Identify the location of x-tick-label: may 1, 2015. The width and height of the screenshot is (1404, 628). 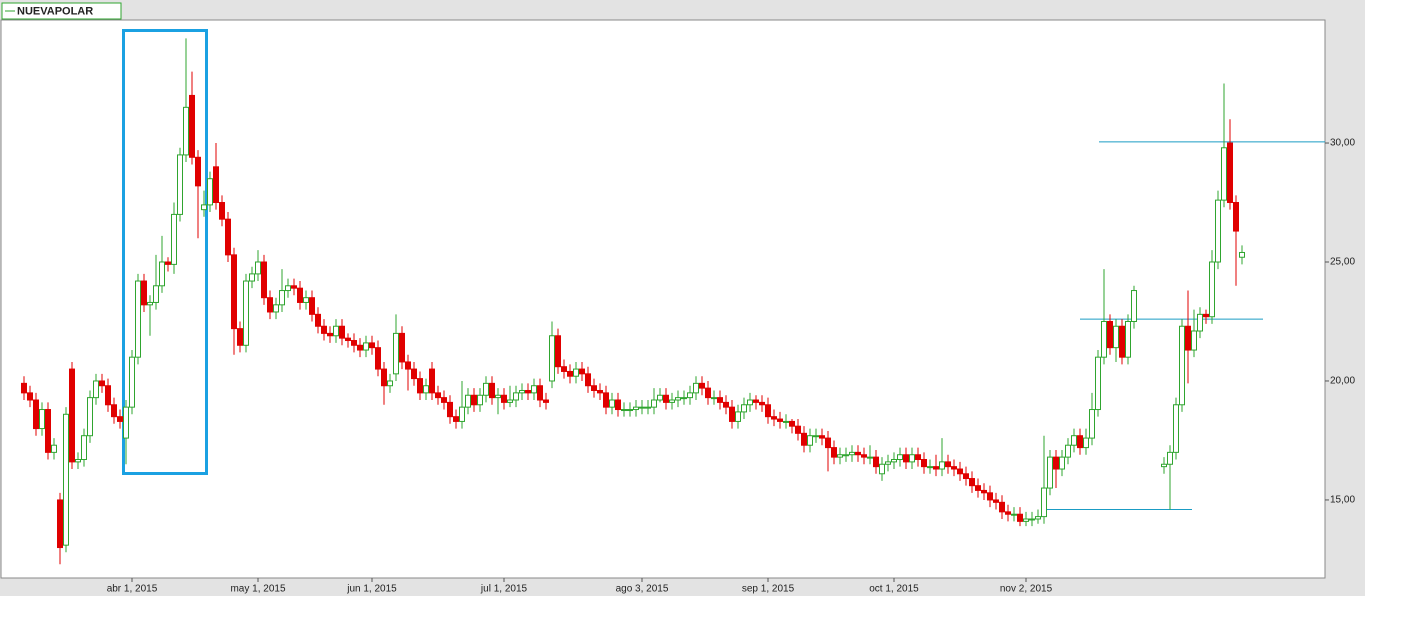
(257, 589).